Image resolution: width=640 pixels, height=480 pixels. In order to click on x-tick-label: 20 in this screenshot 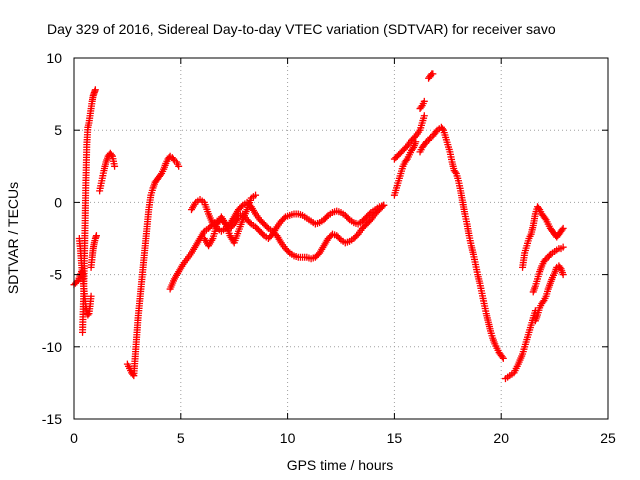, I will do `click(501, 438)`.